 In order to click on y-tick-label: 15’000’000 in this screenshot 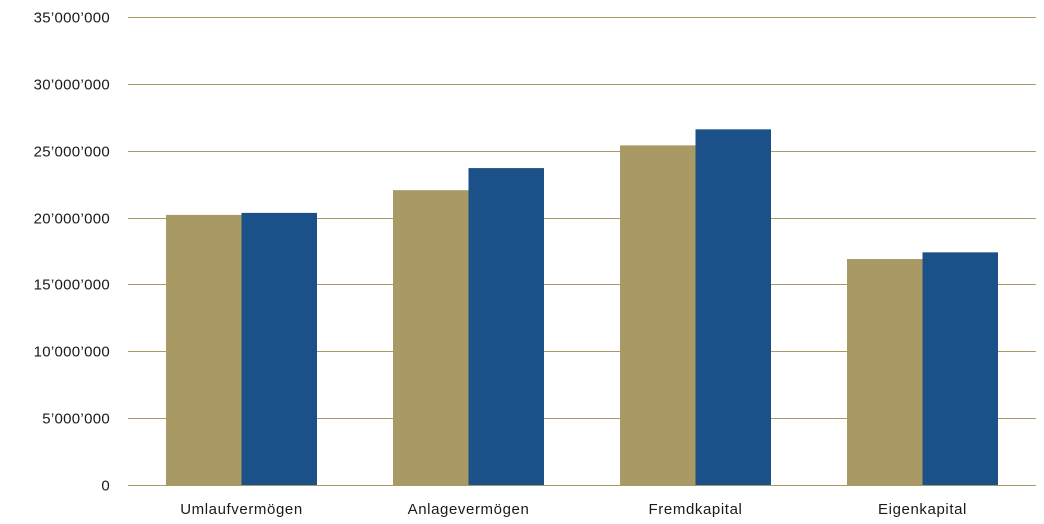, I will do `click(72, 285)`.